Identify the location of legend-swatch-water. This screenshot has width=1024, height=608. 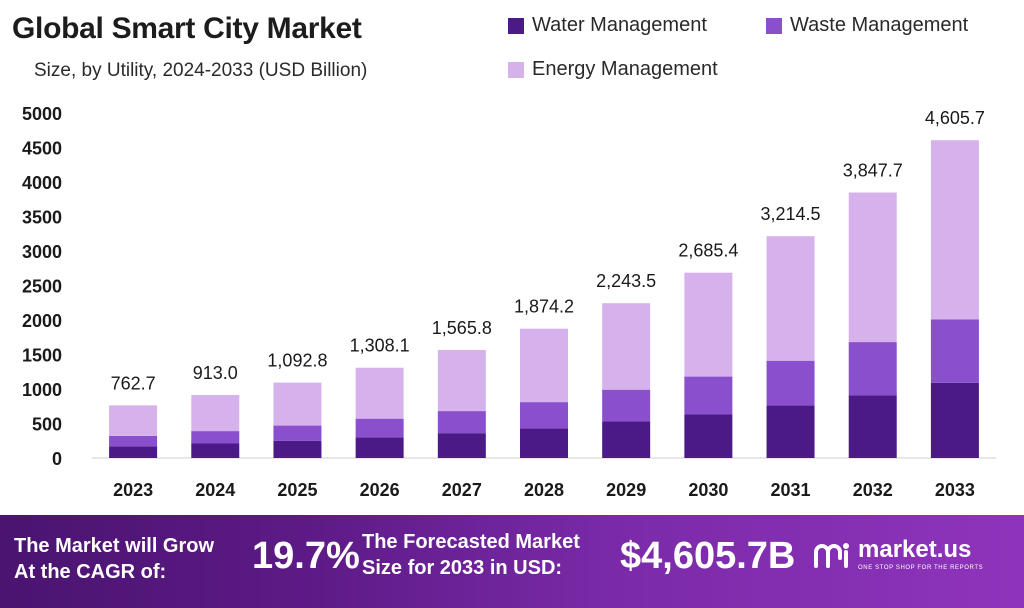
(516, 25).